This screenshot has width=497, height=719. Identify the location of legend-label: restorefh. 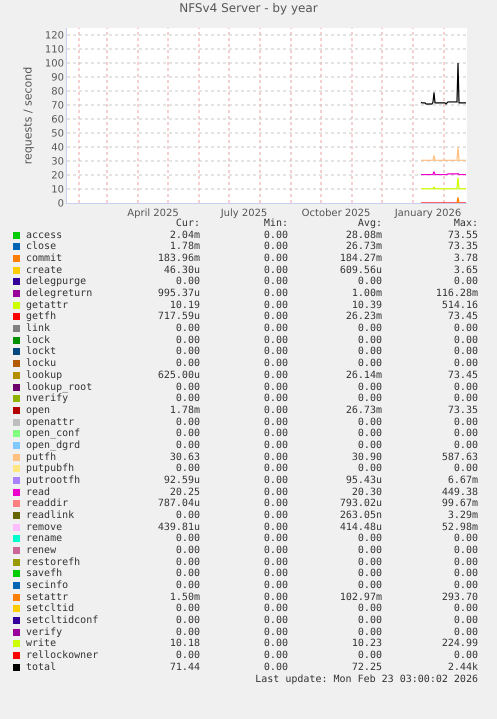
(53, 562).